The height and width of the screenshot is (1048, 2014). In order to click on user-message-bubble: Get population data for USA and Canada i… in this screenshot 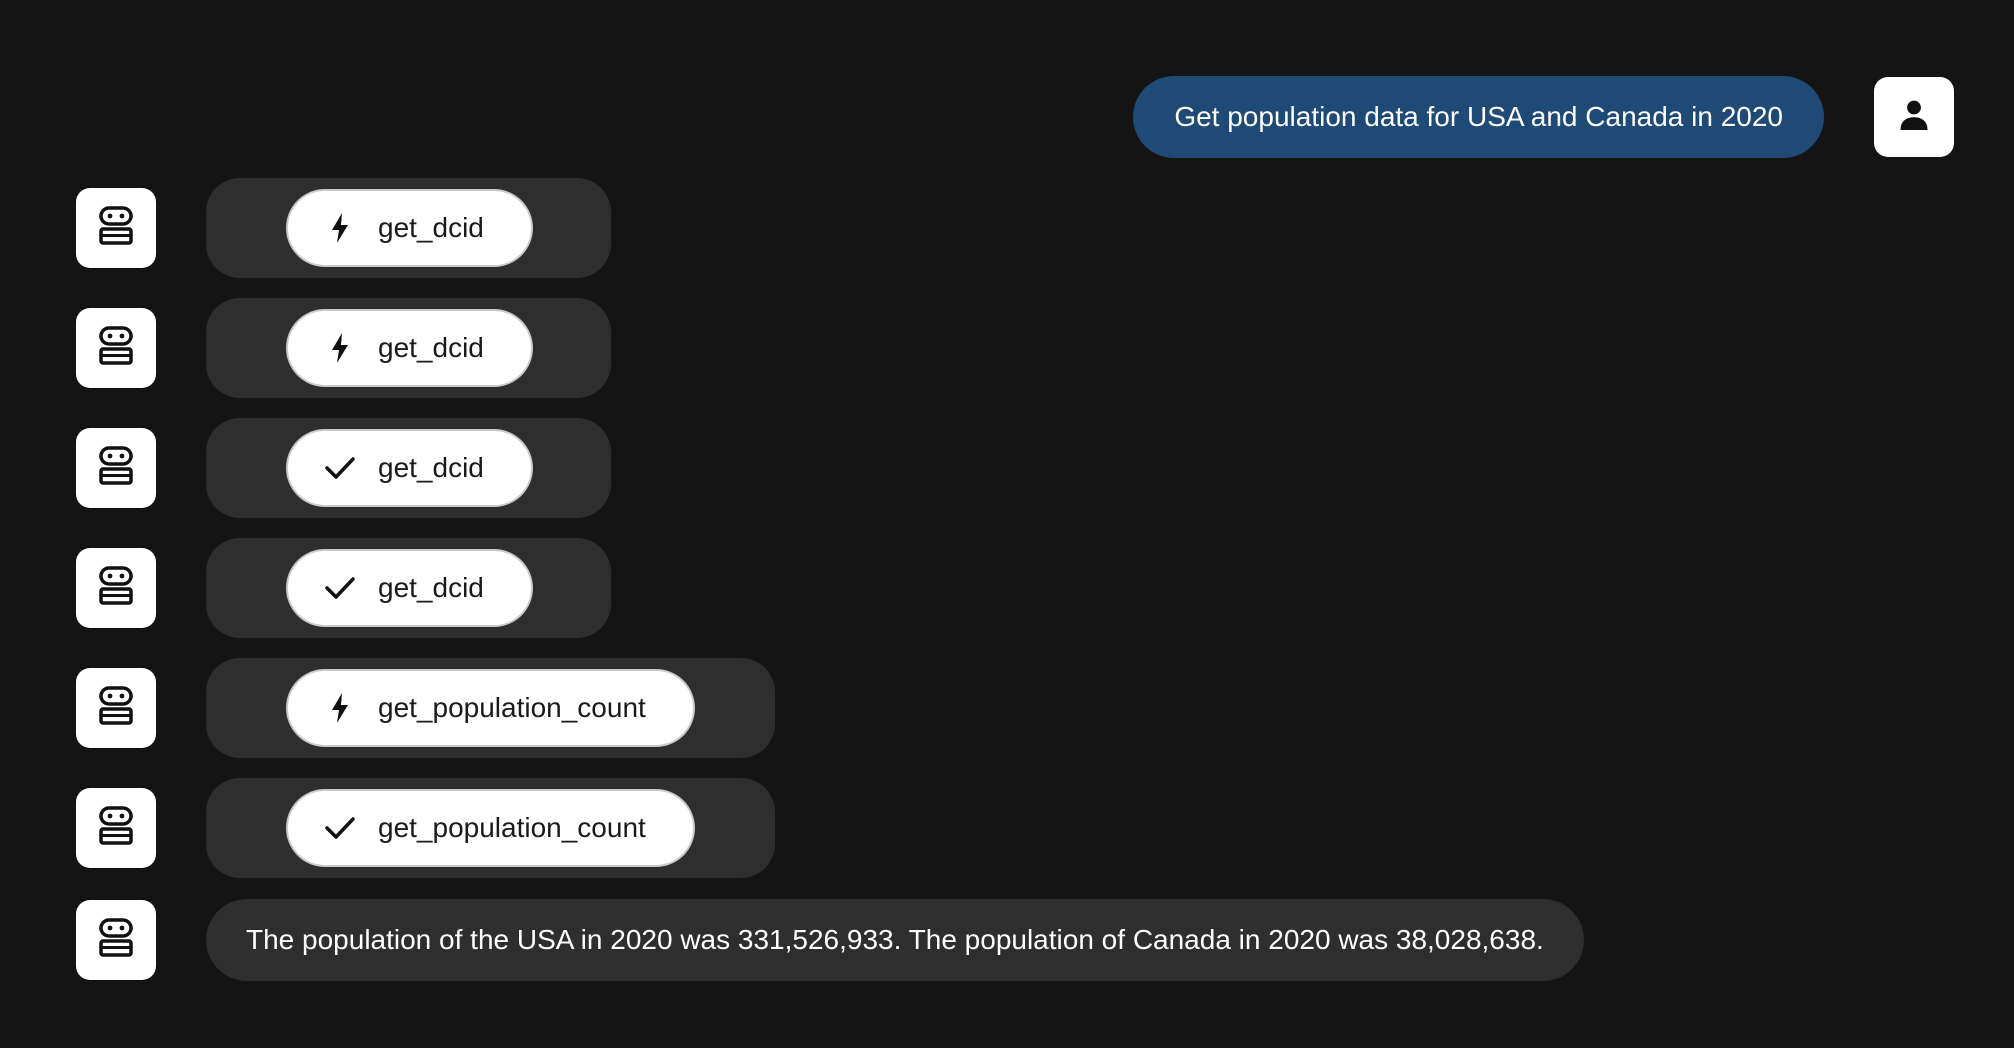, I will do `click(1478, 117)`.